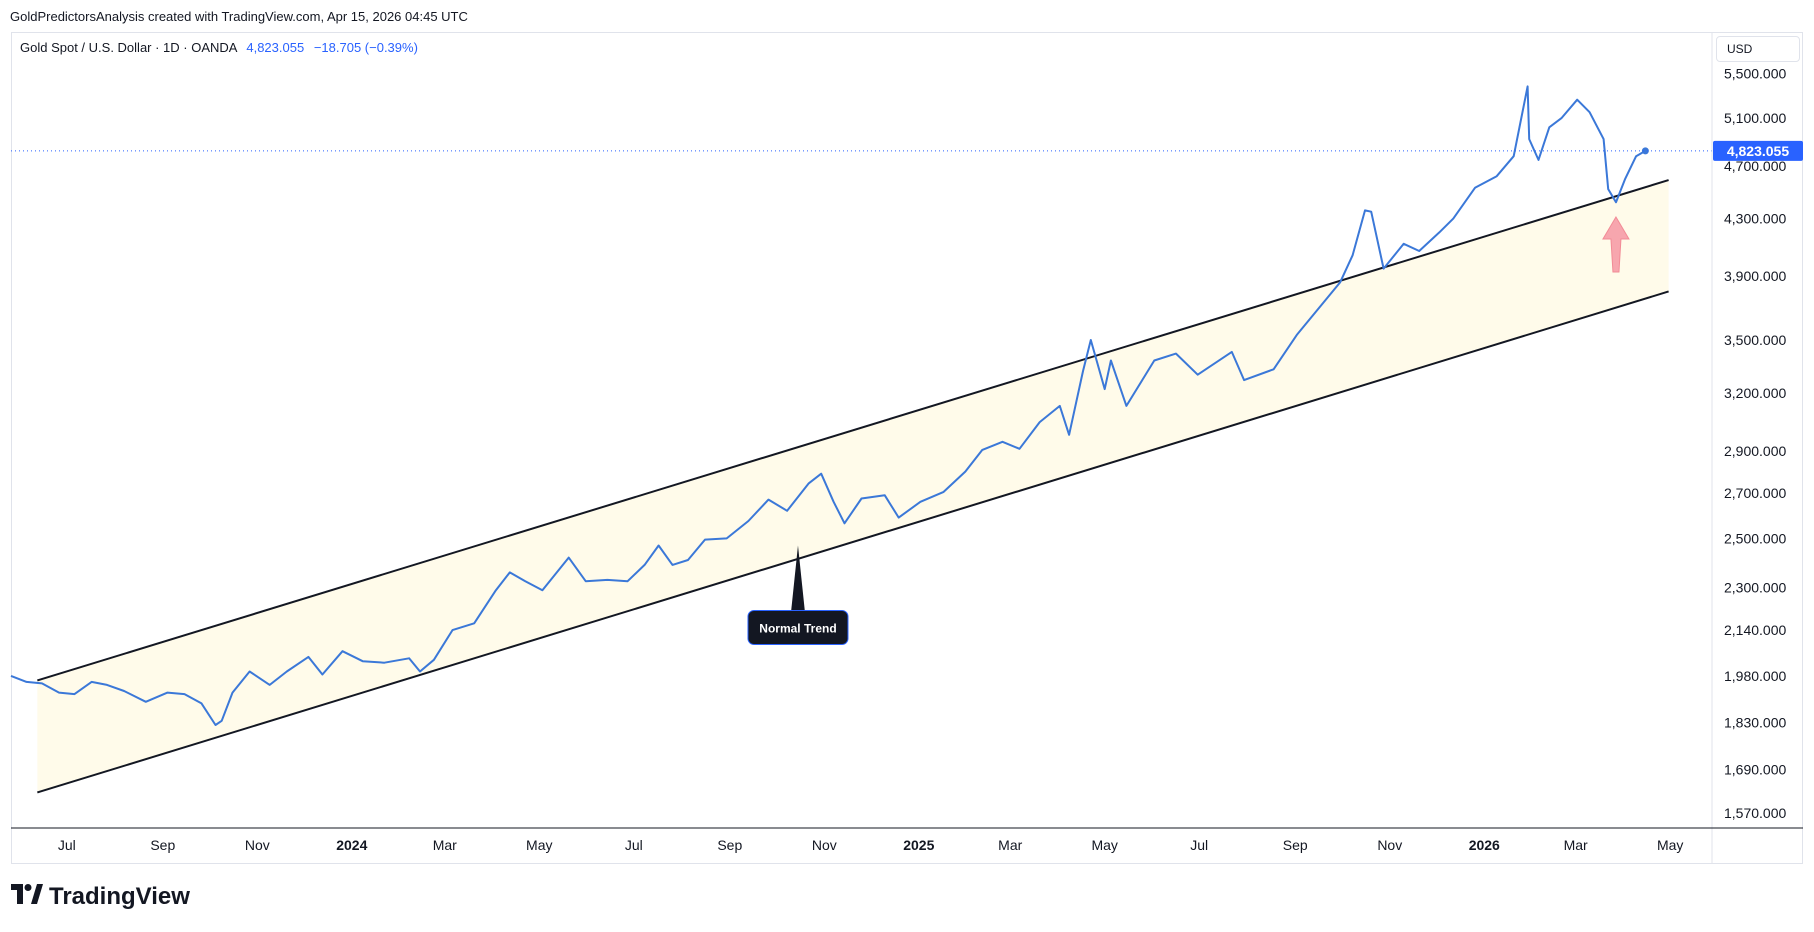  Describe the element at coordinates (1755, 769) in the screenshot. I see `y-tick-label: 1,690.000` at that location.